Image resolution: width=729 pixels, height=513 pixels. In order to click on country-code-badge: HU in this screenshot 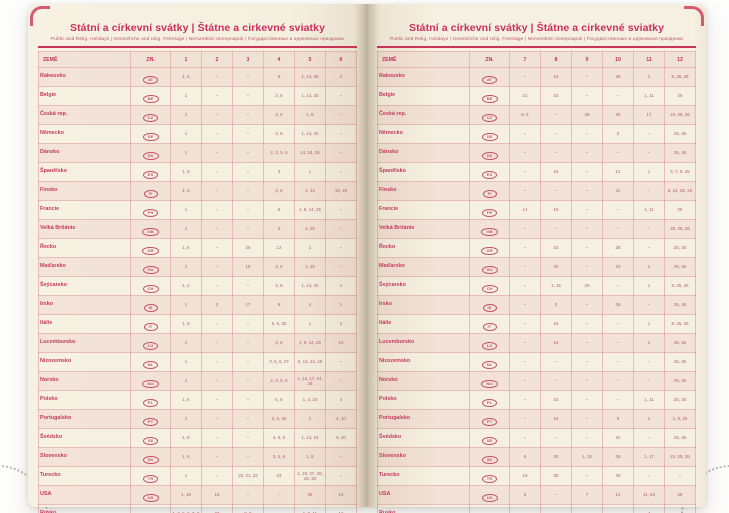, I will do `click(489, 270)`.